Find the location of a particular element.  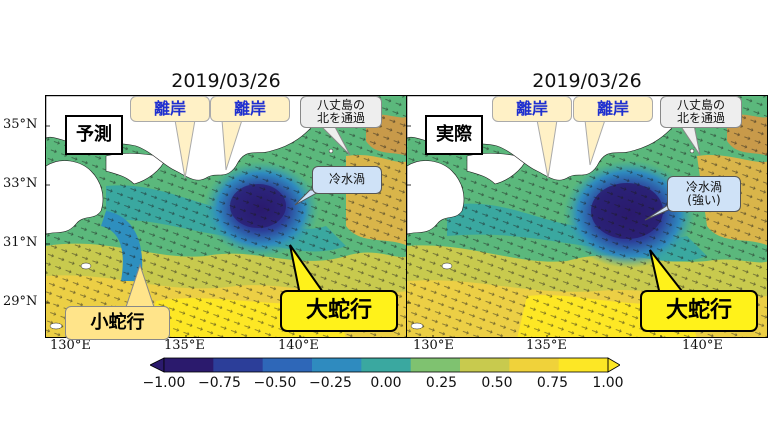

left-offshore-callout-2: 離岸 is located at coordinates (250, 109).